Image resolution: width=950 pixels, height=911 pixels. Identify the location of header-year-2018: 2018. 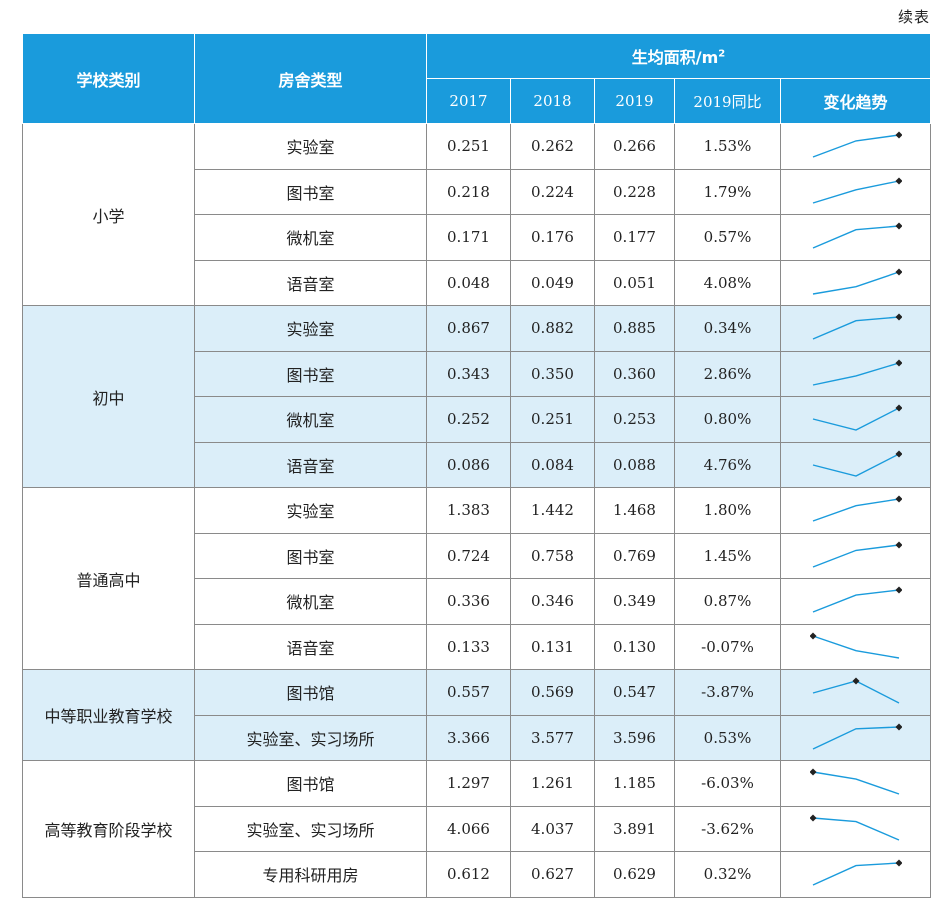
(552, 101).